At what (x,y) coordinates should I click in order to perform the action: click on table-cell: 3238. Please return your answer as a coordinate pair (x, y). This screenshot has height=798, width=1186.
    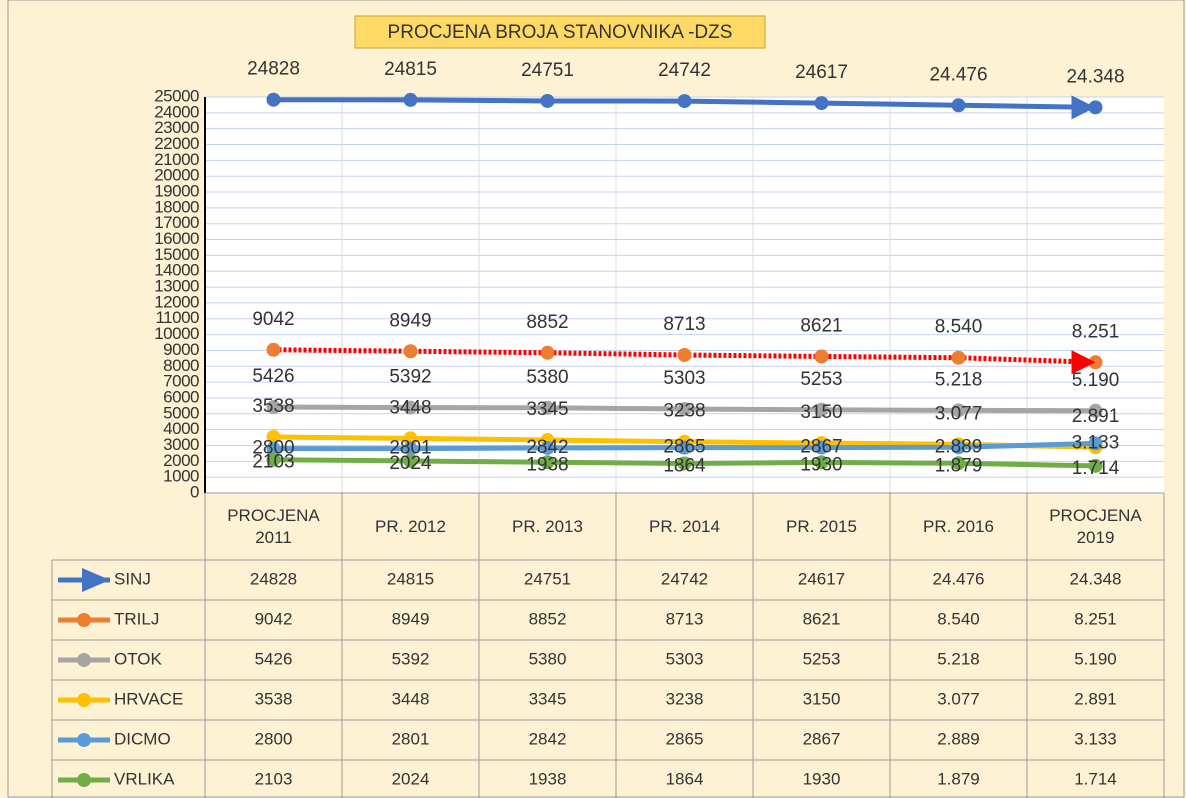
    Looking at the image, I should click on (685, 698).